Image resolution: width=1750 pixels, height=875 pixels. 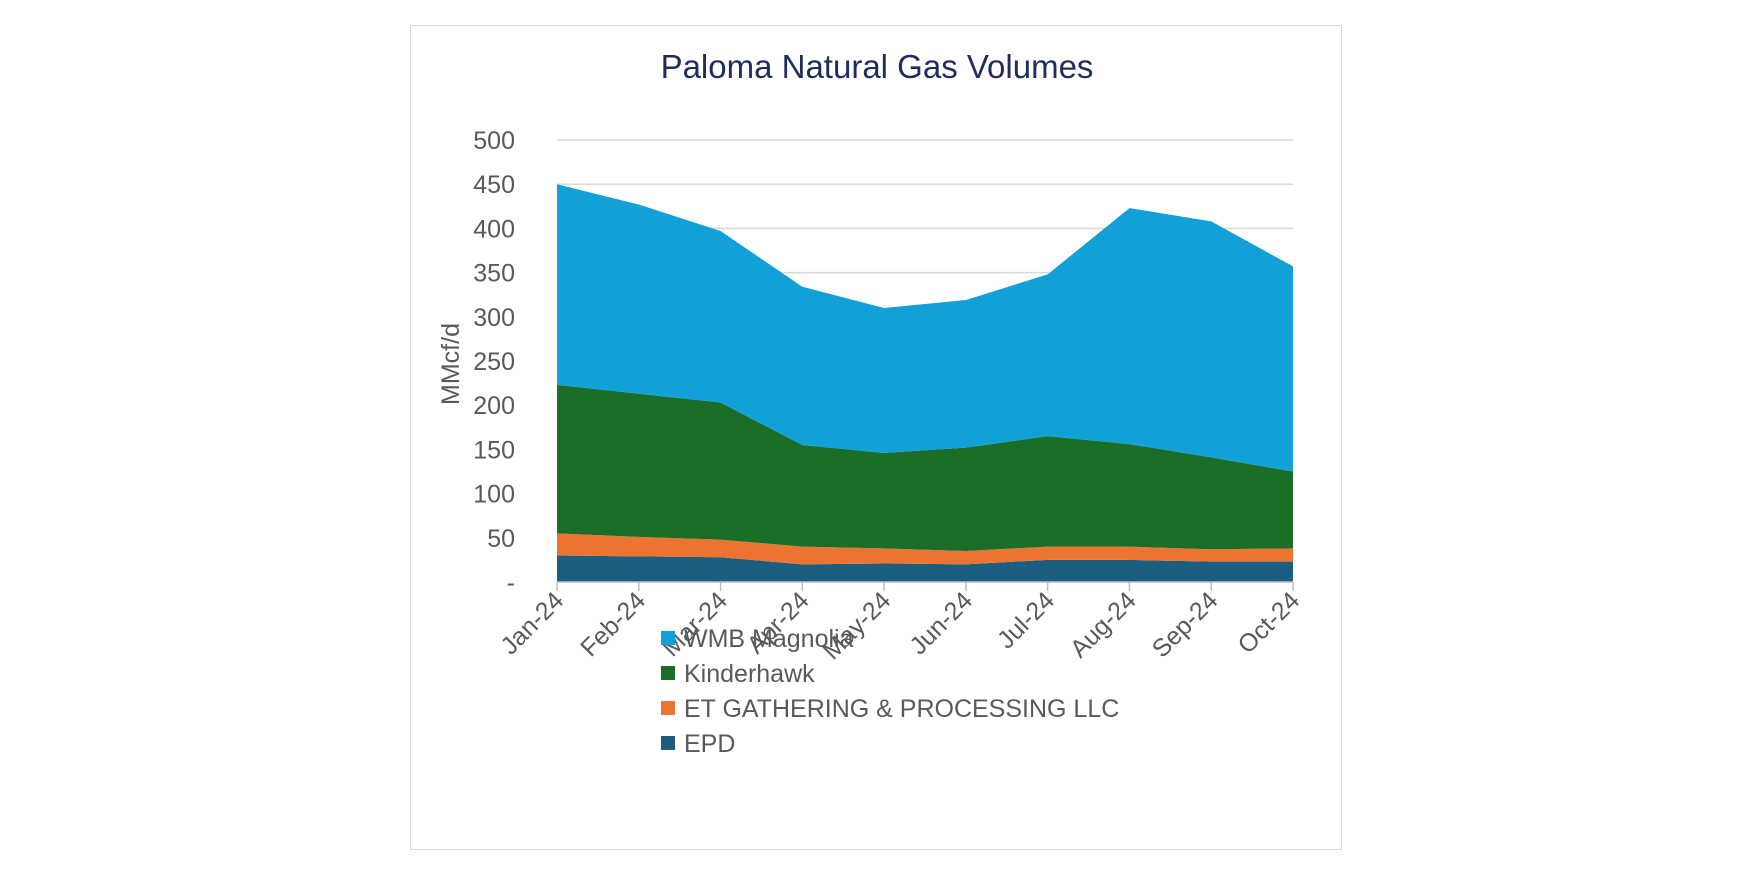 I want to click on legend-label: Kinderhawk, so click(x=749, y=674).